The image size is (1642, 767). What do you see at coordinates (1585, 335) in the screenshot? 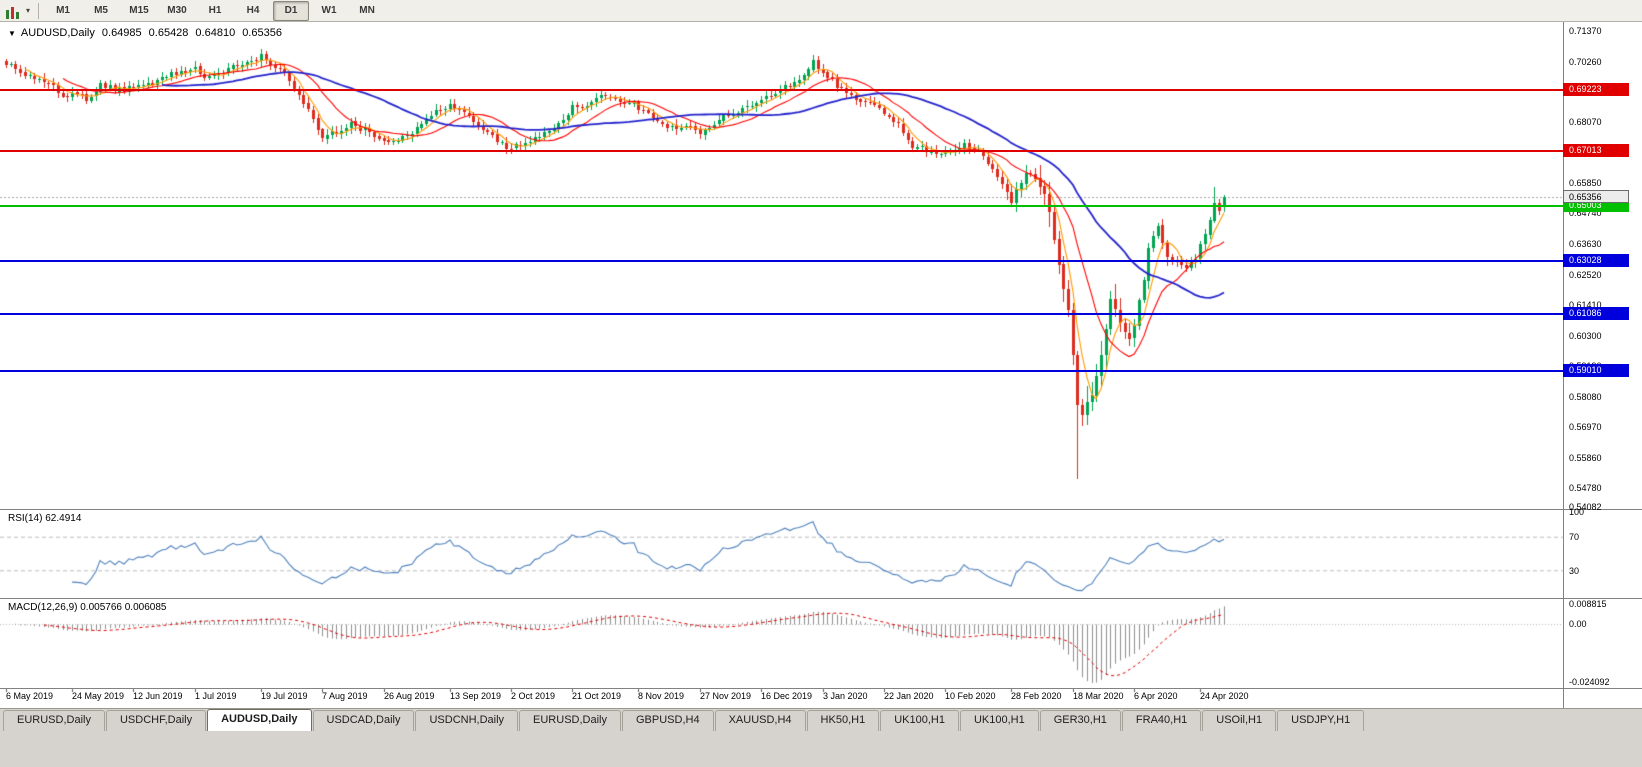
I see `price-axis-label: 0.60300` at bounding box center [1585, 335].